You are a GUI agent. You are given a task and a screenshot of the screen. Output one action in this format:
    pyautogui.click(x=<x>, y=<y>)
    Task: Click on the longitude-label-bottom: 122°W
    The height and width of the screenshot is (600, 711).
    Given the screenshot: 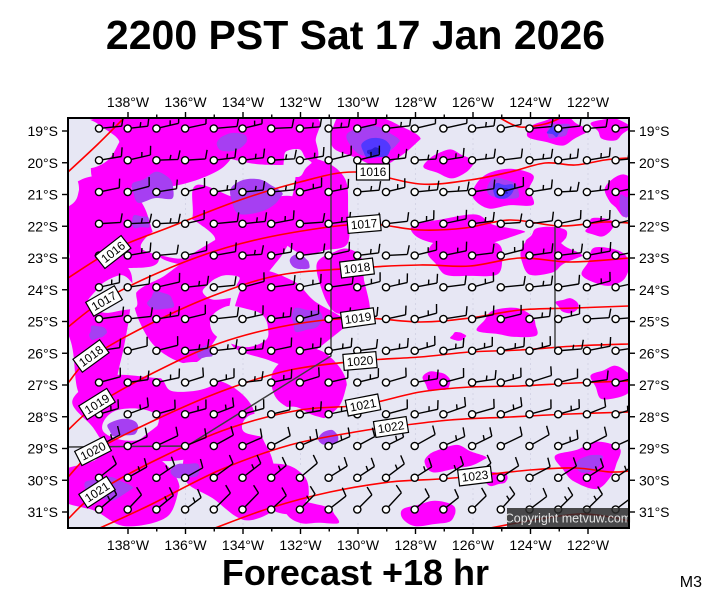 What is the action you would take?
    pyautogui.click(x=588, y=545)
    